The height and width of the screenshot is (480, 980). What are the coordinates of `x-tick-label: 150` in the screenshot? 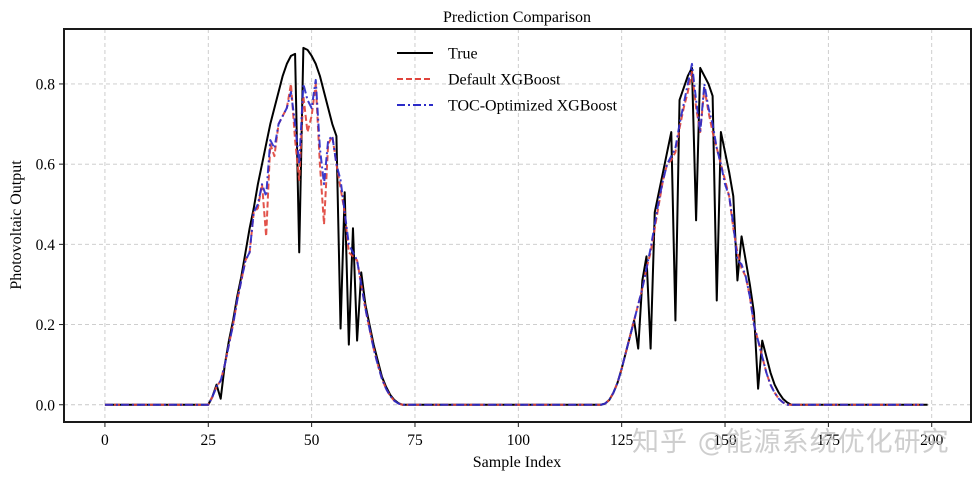 It's located at (725, 440).